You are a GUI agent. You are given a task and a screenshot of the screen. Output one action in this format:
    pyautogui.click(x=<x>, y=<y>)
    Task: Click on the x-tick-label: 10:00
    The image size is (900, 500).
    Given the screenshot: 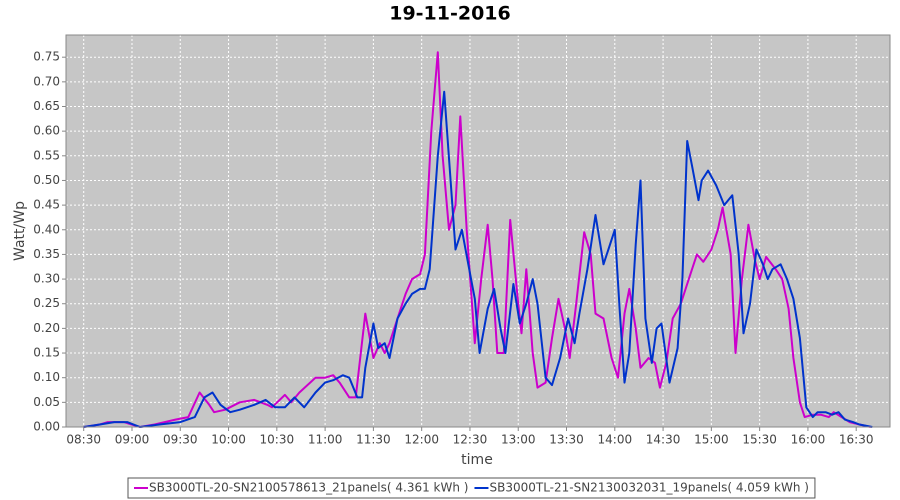 What is the action you would take?
    pyautogui.click(x=228, y=440)
    